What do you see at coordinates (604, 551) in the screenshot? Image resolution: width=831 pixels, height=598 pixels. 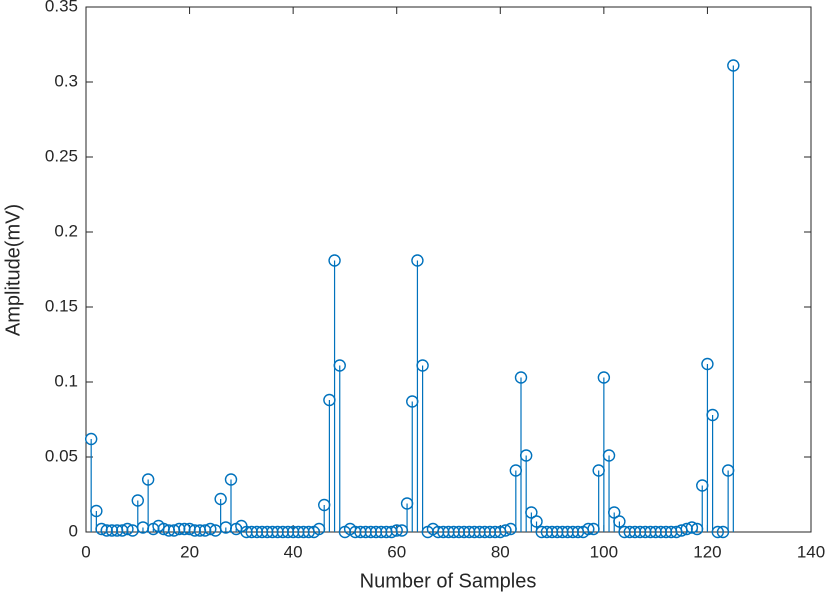 I see `x-tick-label: 100` at bounding box center [604, 551].